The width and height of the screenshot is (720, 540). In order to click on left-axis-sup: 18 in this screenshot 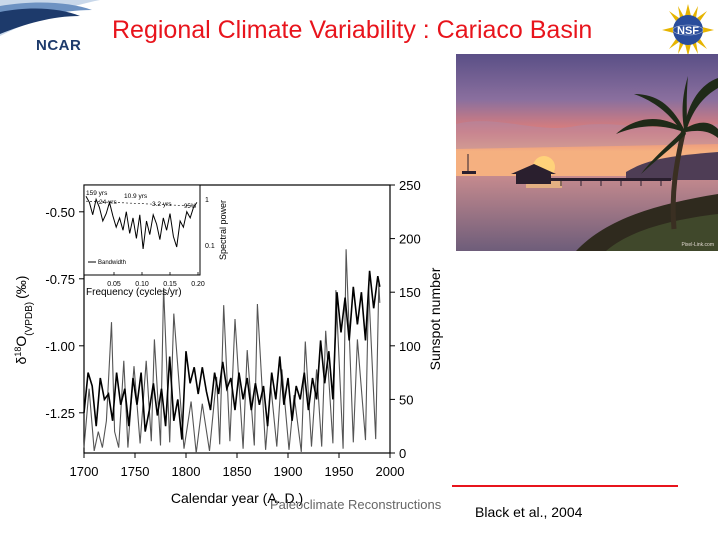, I will do `click(18, 352)`.